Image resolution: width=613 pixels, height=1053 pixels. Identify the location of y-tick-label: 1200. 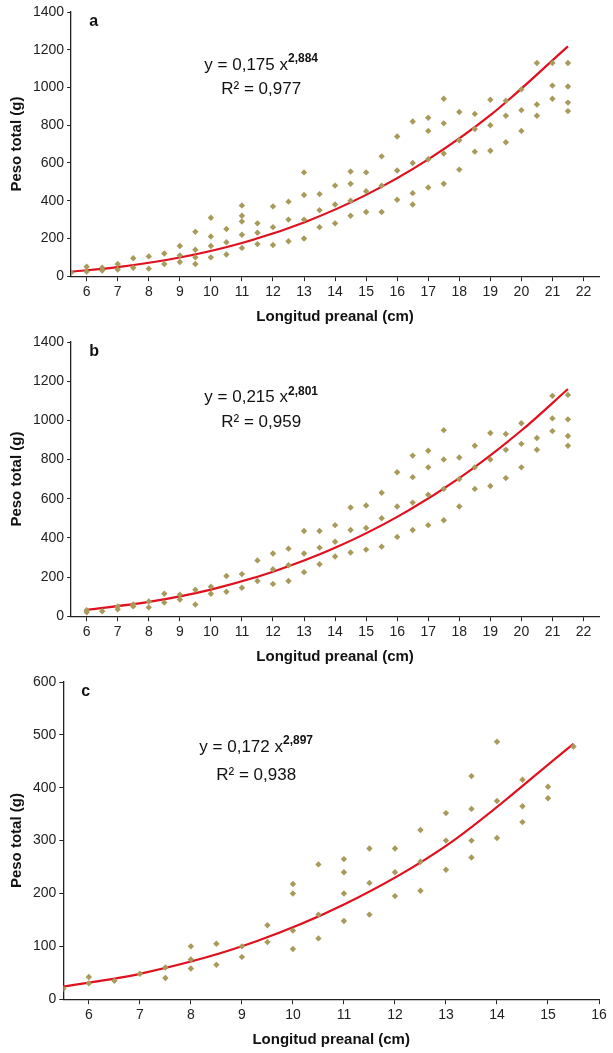
(48, 48).